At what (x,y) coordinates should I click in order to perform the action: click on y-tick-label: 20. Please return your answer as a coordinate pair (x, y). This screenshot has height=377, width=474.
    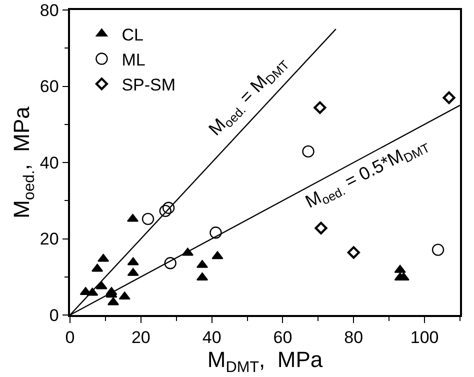
    Looking at the image, I should click on (49, 239).